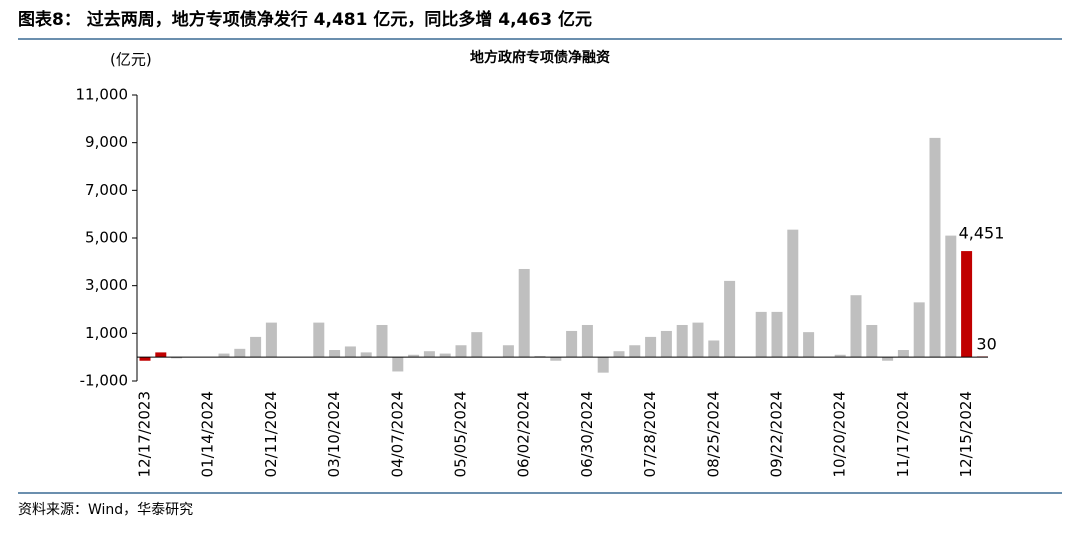  What do you see at coordinates (540, 57) in the screenshot?
I see `chart-title: 地方政府专项债净融资` at bounding box center [540, 57].